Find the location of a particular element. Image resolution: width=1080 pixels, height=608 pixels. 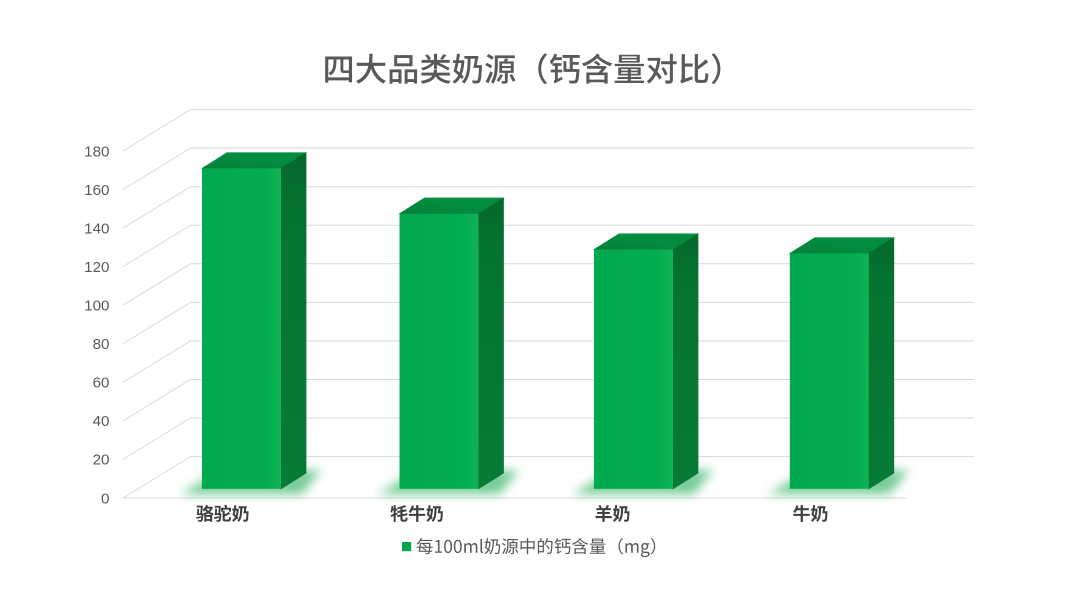

svg-text: 60 is located at coordinates (101, 383).